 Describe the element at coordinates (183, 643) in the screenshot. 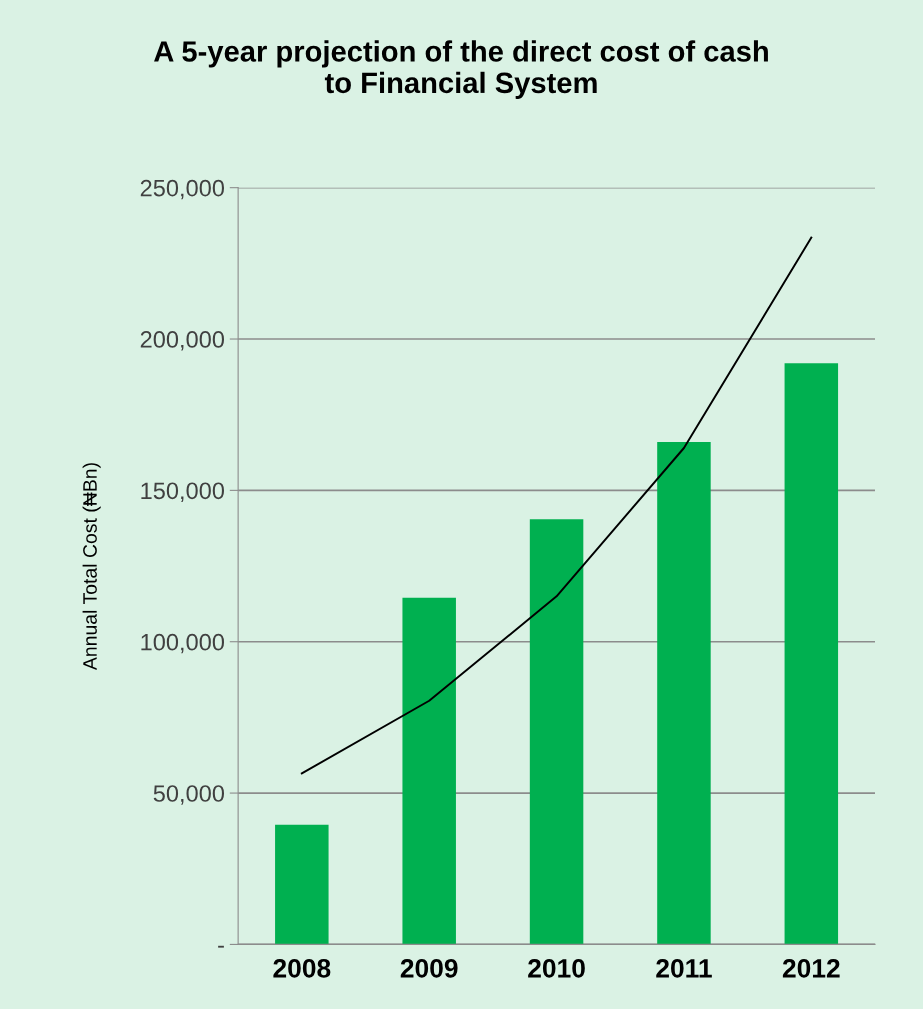

I see `y-tick-label: 100,000` at that location.